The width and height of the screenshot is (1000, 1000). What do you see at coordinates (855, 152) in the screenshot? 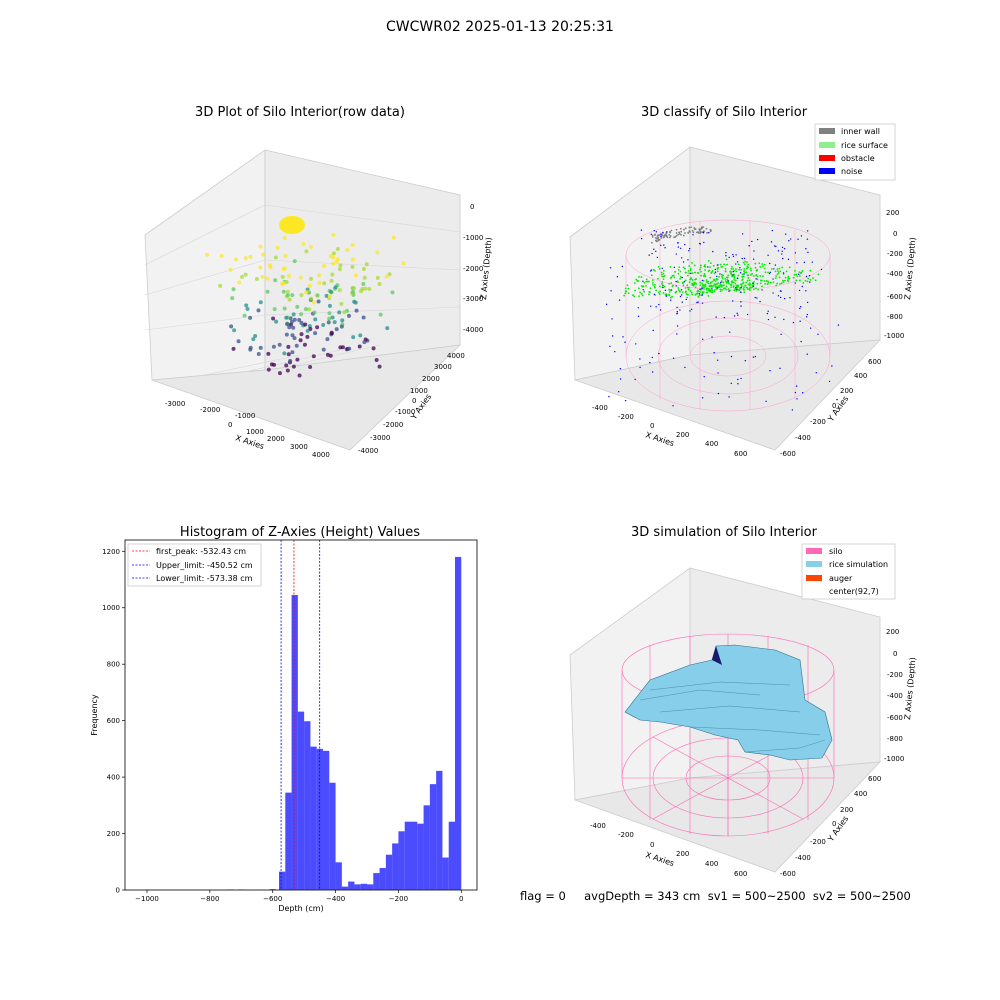
I see `classify-legend: inner wall rice surface obstacle noise` at bounding box center [855, 152].